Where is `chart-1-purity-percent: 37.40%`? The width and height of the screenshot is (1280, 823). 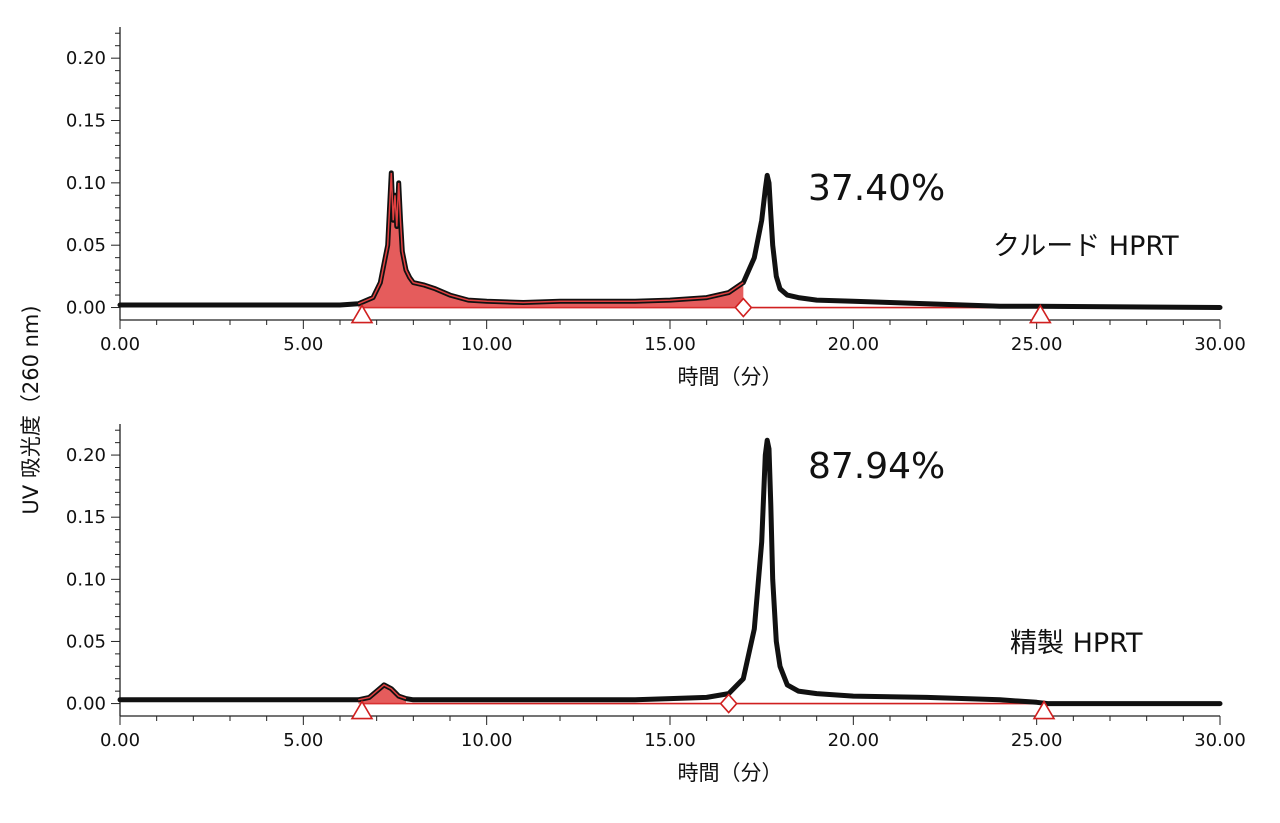
chart-1-purity-percent: 37.40% is located at coordinates (876, 188).